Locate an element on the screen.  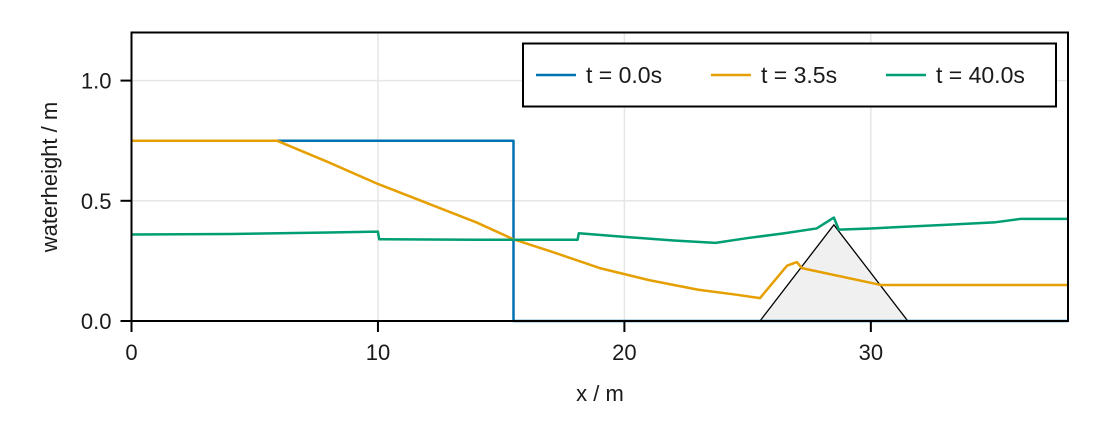
legend-label-t35: t = 3.5s is located at coordinates (799, 75).